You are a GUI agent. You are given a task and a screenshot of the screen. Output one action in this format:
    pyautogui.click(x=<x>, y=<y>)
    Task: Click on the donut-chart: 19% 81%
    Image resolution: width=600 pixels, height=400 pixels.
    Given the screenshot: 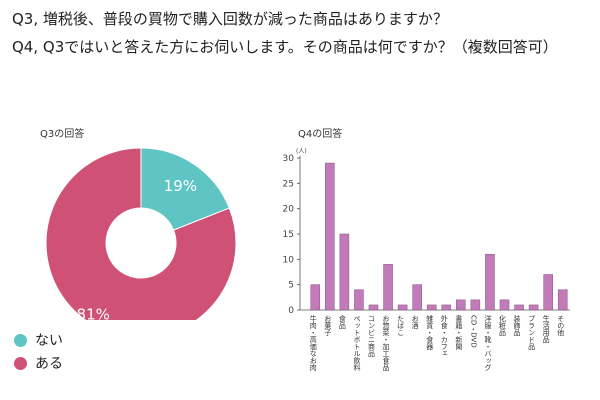 What is the action you would take?
    pyautogui.click(x=141, y=233)
    